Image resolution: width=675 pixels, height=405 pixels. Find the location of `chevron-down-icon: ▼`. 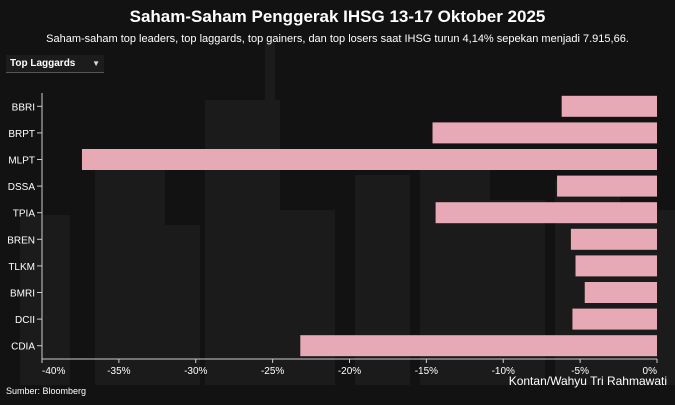

chevron-down-icon: ▼ is located at coordinates (96, 63).